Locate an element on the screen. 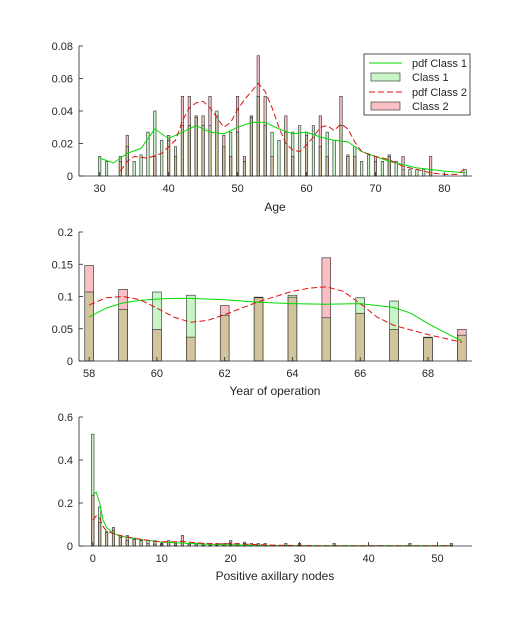 This screenshot has height=619, width=532. nodes-bars is located at coordinates (272, 490).